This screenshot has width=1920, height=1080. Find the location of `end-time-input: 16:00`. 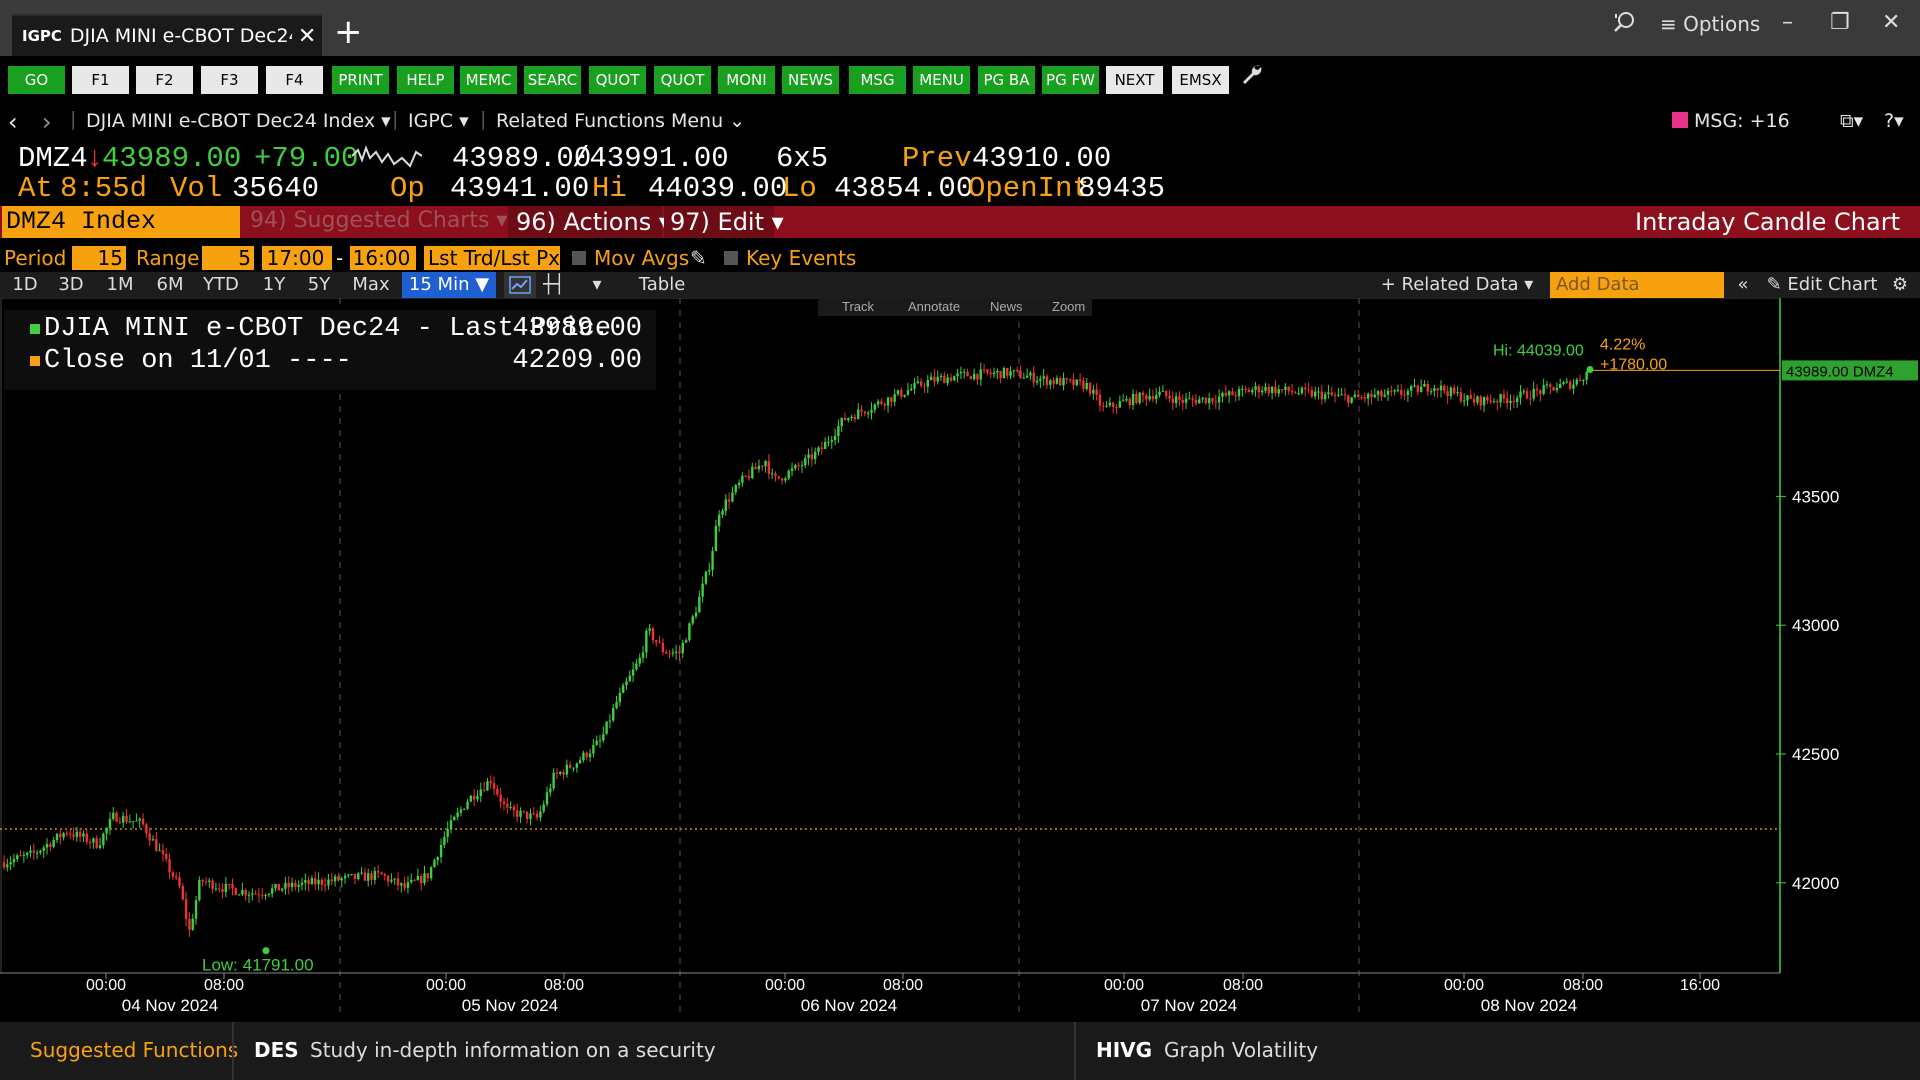

end-time-input: 16:00 is located at coordinates (383, 258).